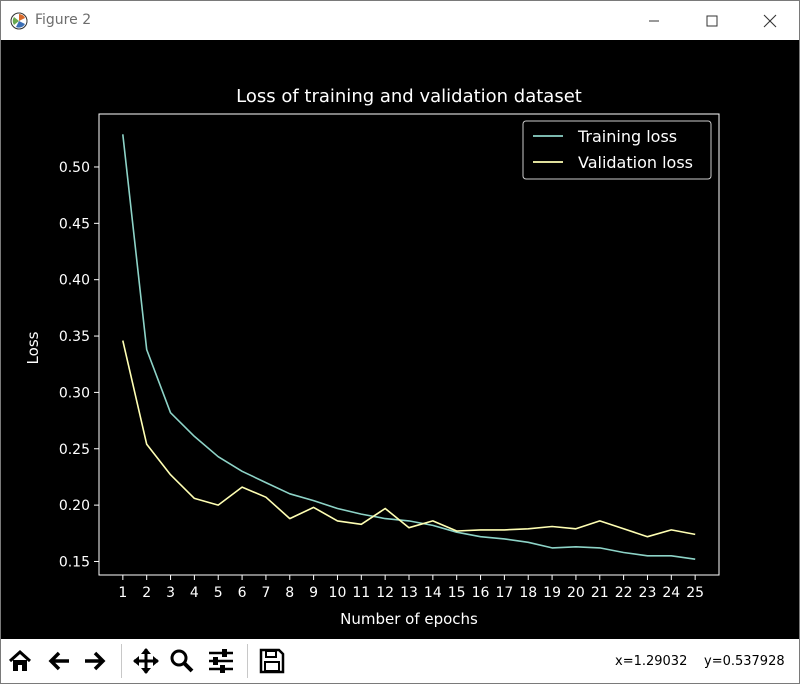  I want to click on x-tick-label: 11, so click(361, 593).